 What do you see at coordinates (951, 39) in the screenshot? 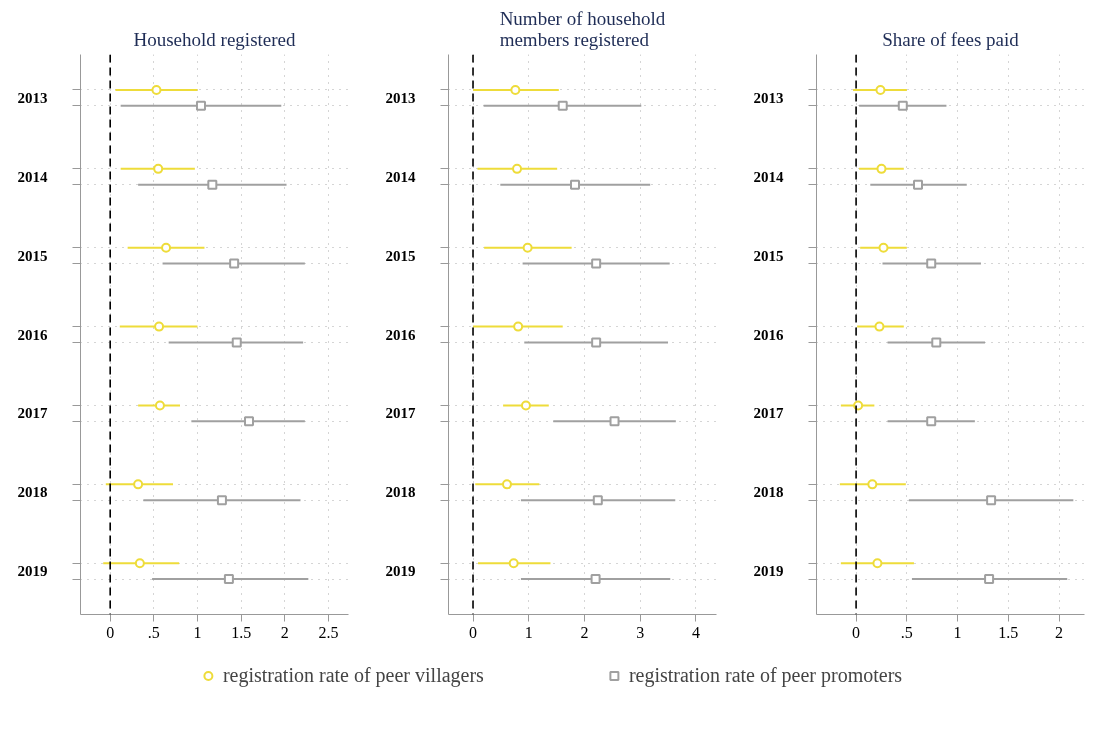
I see `chart-title: Share of fees paid` at bounding box center [951, 39].